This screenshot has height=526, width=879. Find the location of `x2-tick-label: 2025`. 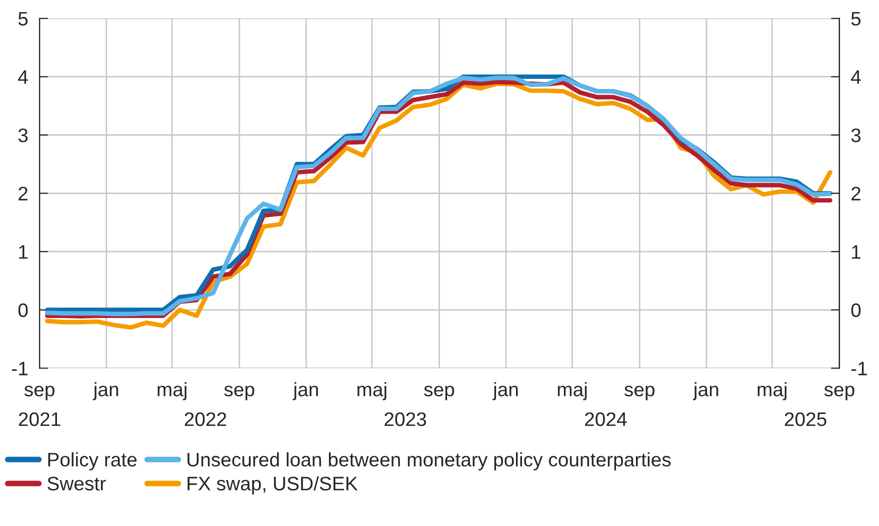

x2-tick-label: 2025 is located at coordinates (805, 419).